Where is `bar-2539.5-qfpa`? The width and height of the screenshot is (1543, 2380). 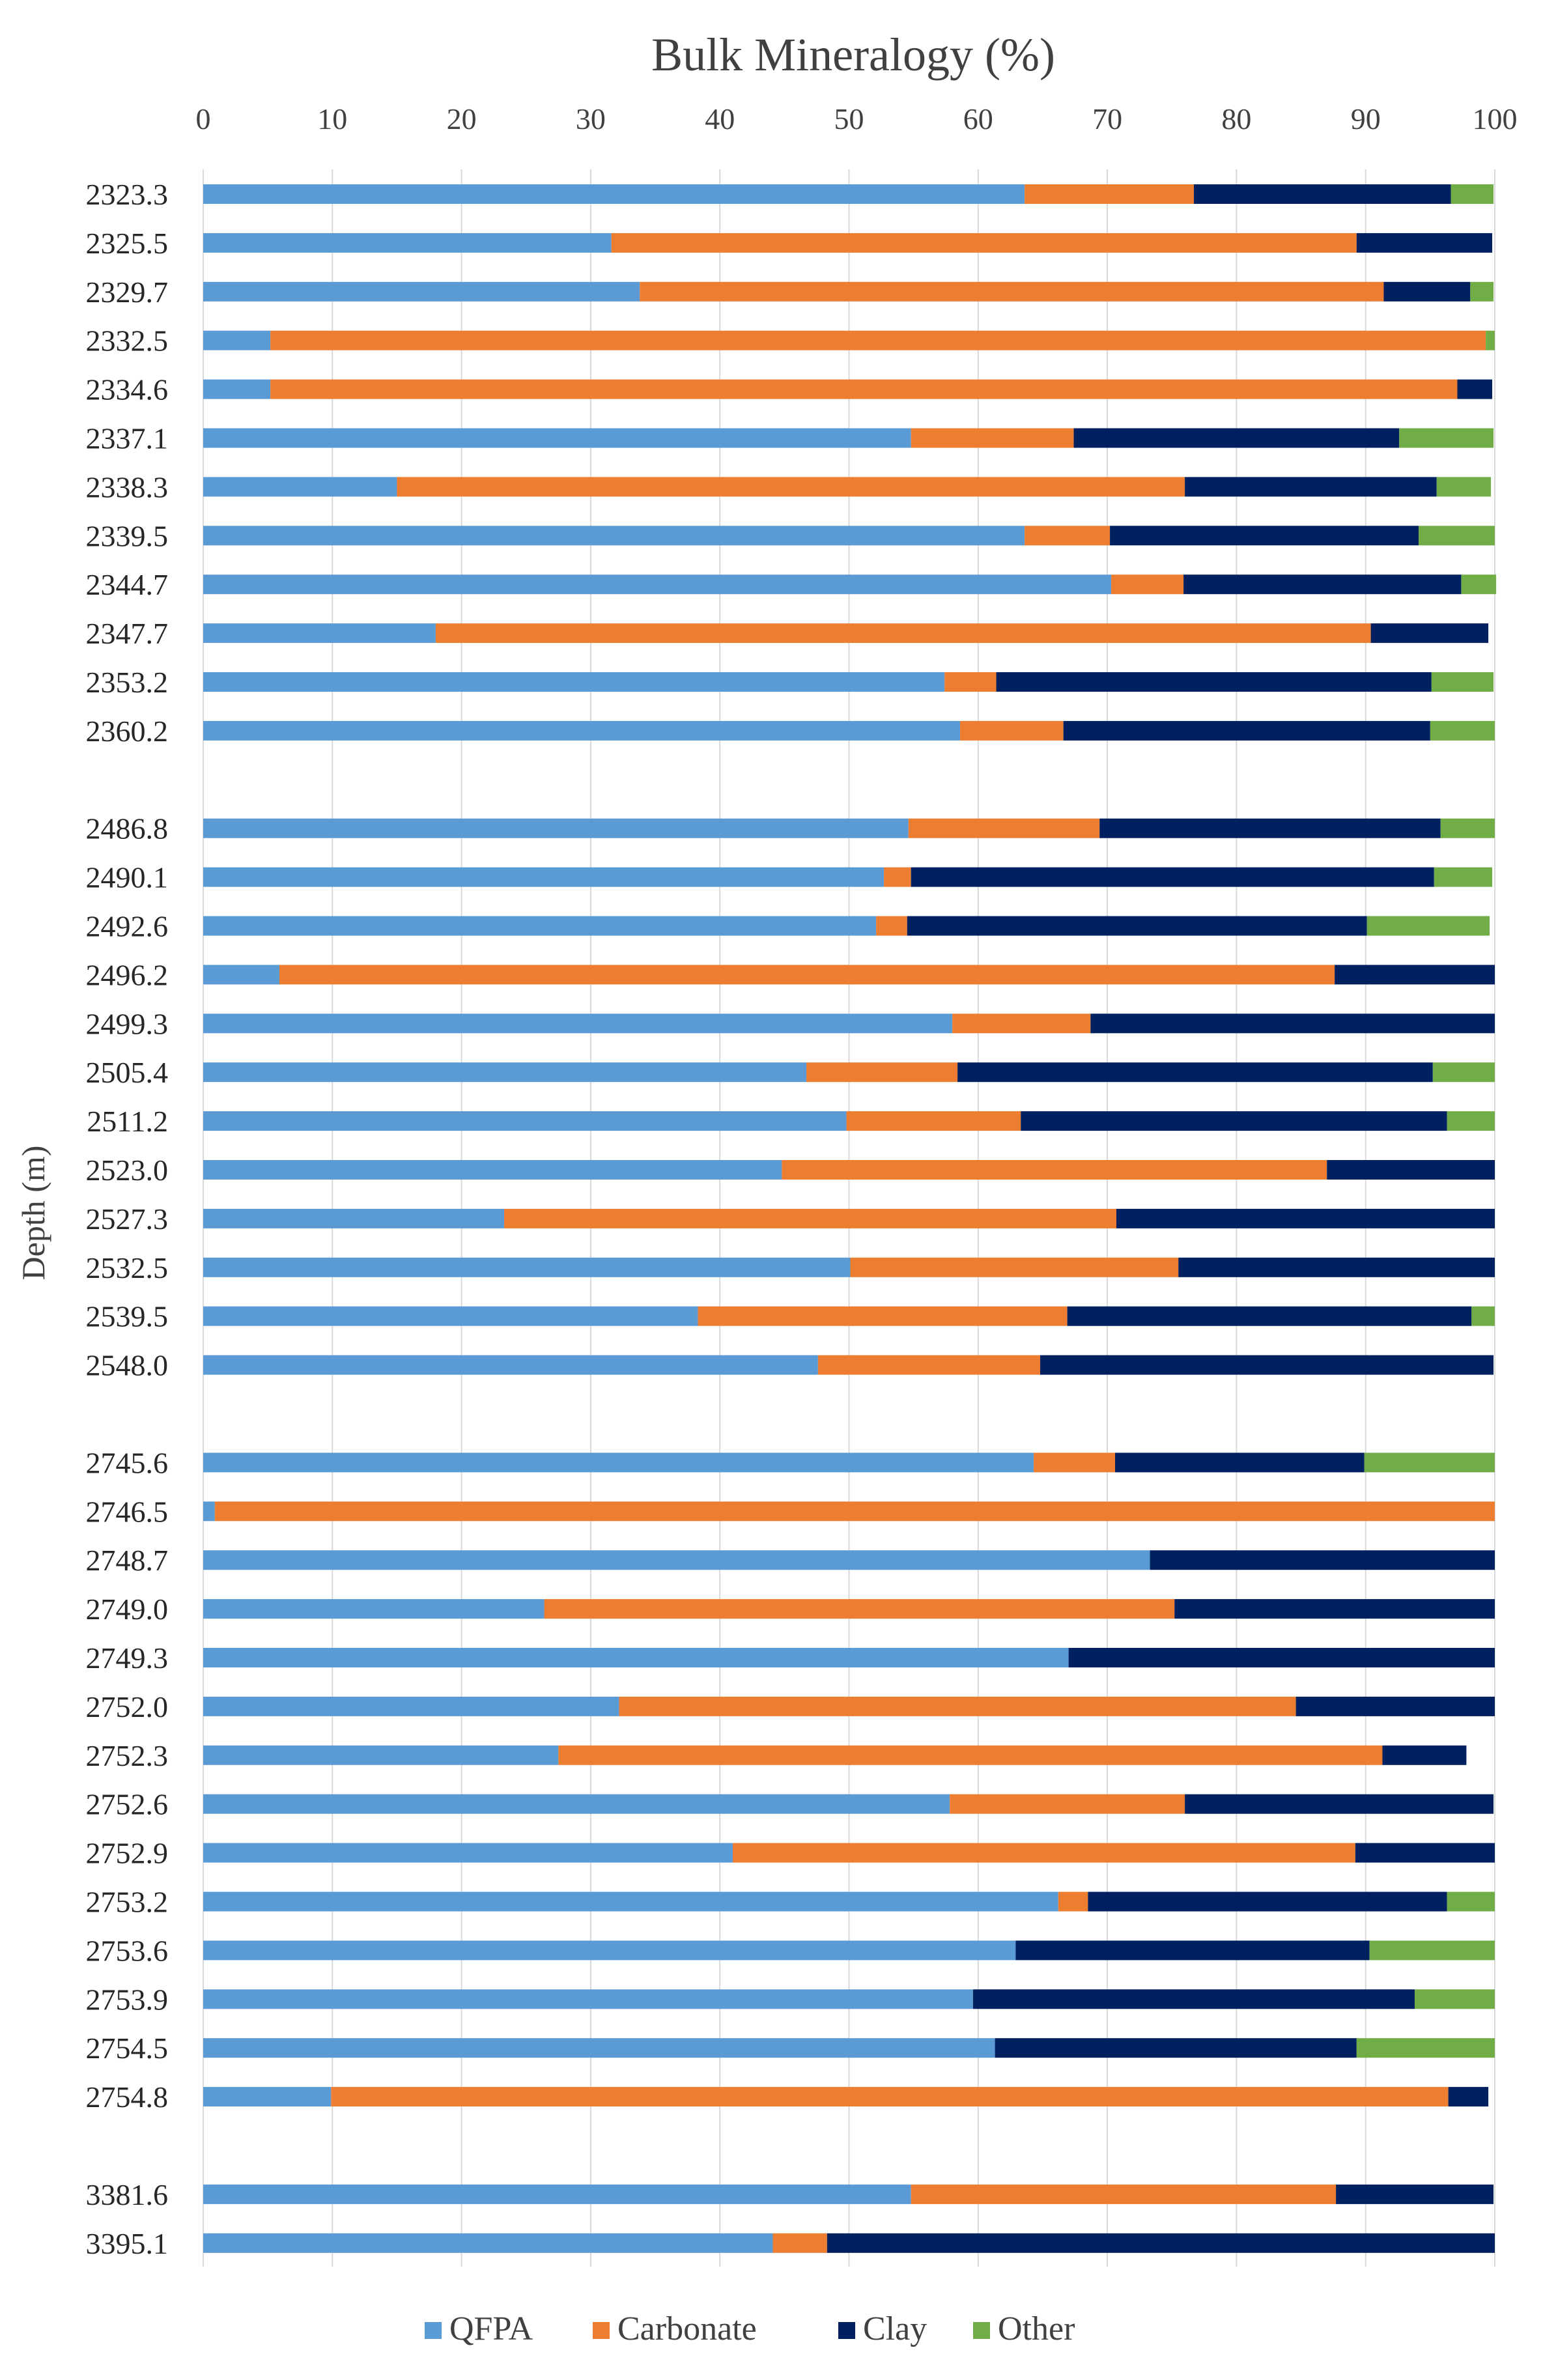
bar-2539.5-qfpa is located at coordinates (450, 1316).